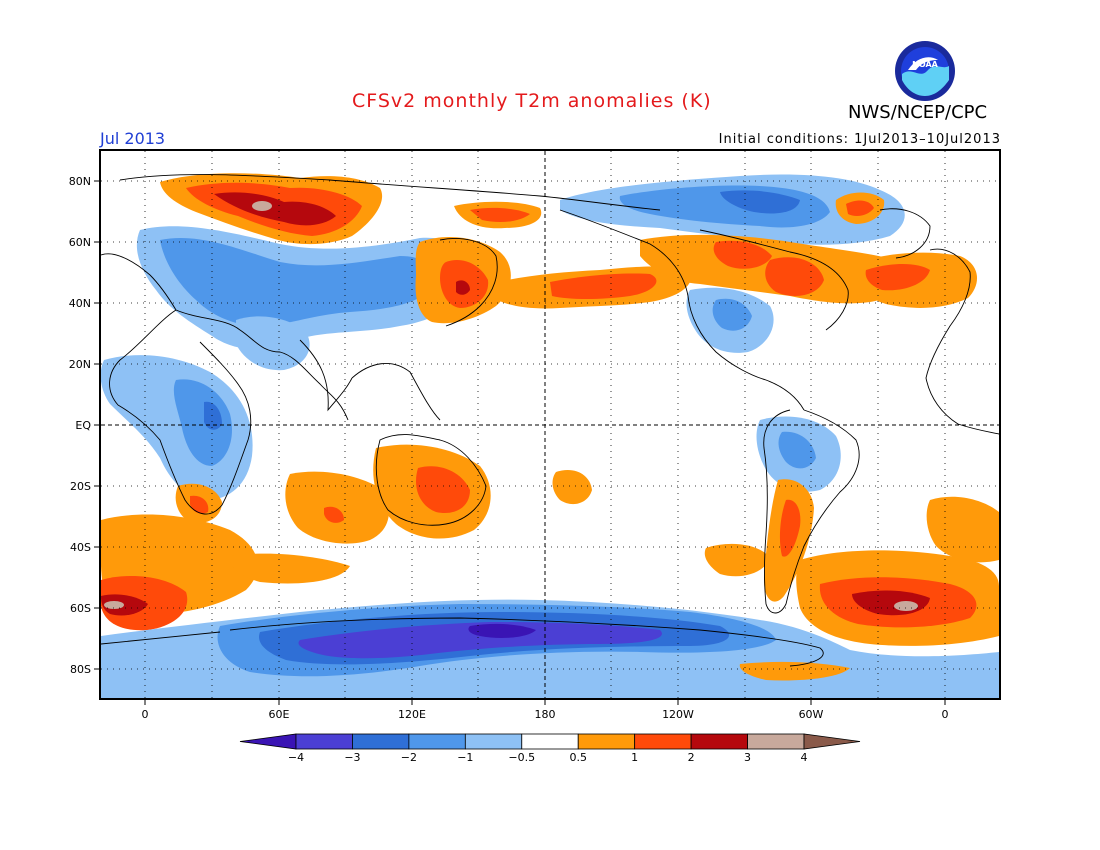 The height and width of the screenshot is (850, 1100). I want to click on anomaly-hot-south-america, so click(790, 528).